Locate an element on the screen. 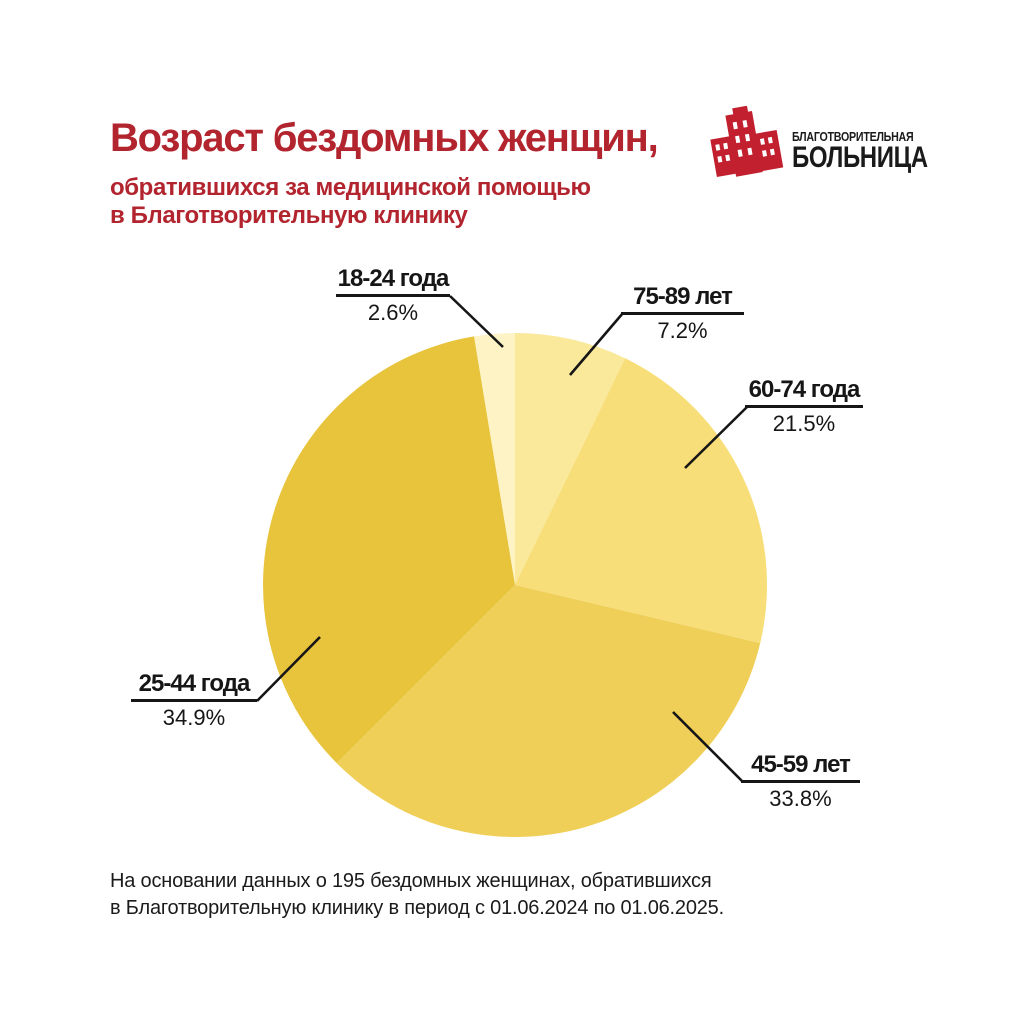 The height and width of the screenshot is (1024, 1024). callout-45-59-range: 45-59 лет is located at coordinates (800, 767).